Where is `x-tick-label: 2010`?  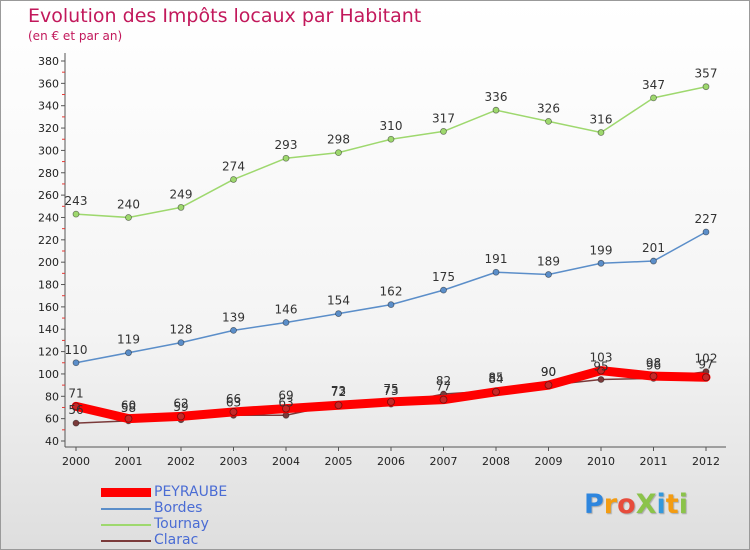 x-tick-label: 2010 is located at coordinates (601, 461).